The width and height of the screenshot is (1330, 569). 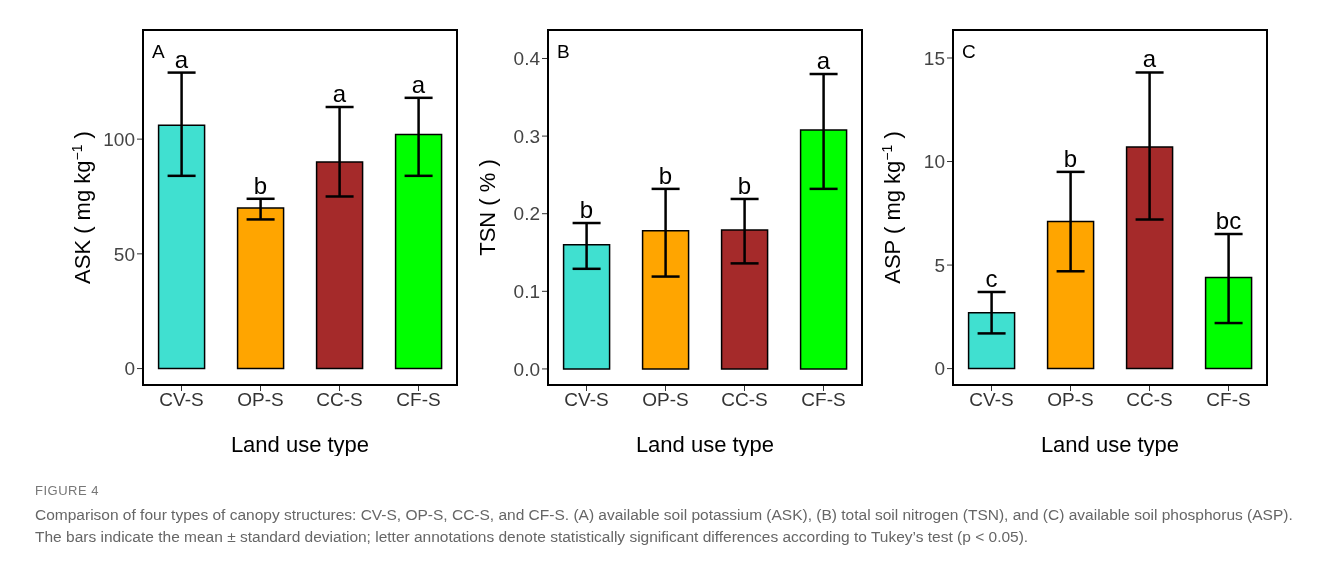 I want to click on y-tick-label: 5, so click(x=939, y=265).